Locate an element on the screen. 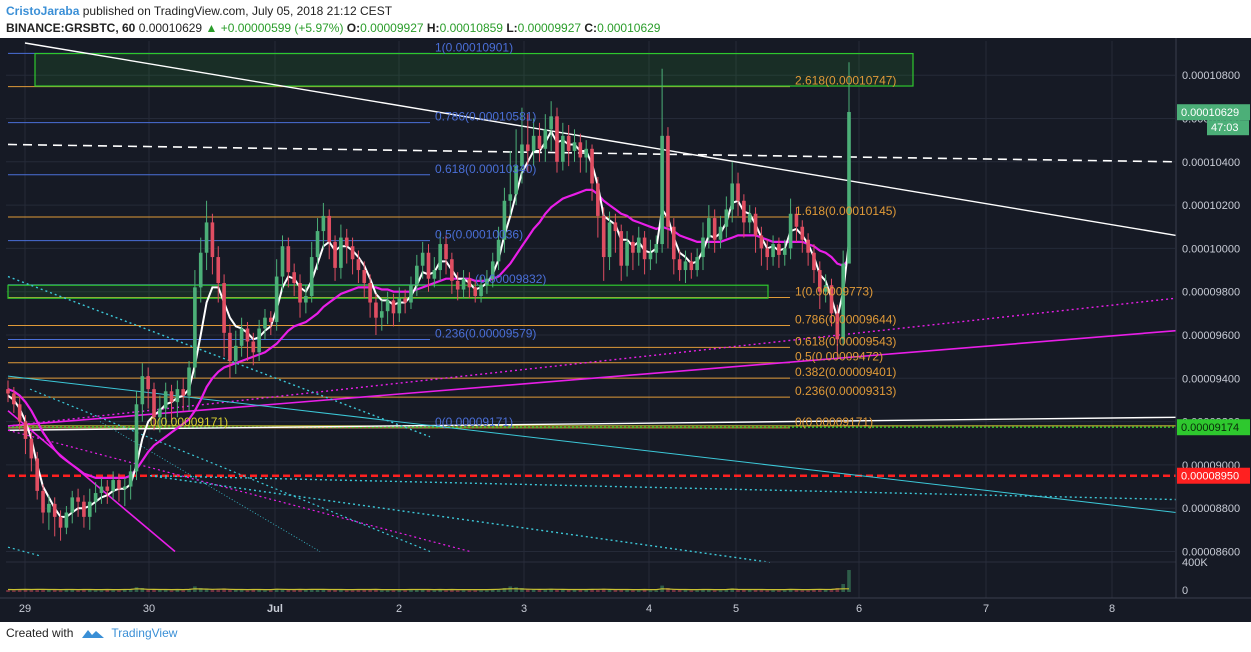 This screenshot has height=652, width=1251. fib-orange-label: 0.618(0.00009543) is located at coordinates (845, 341).